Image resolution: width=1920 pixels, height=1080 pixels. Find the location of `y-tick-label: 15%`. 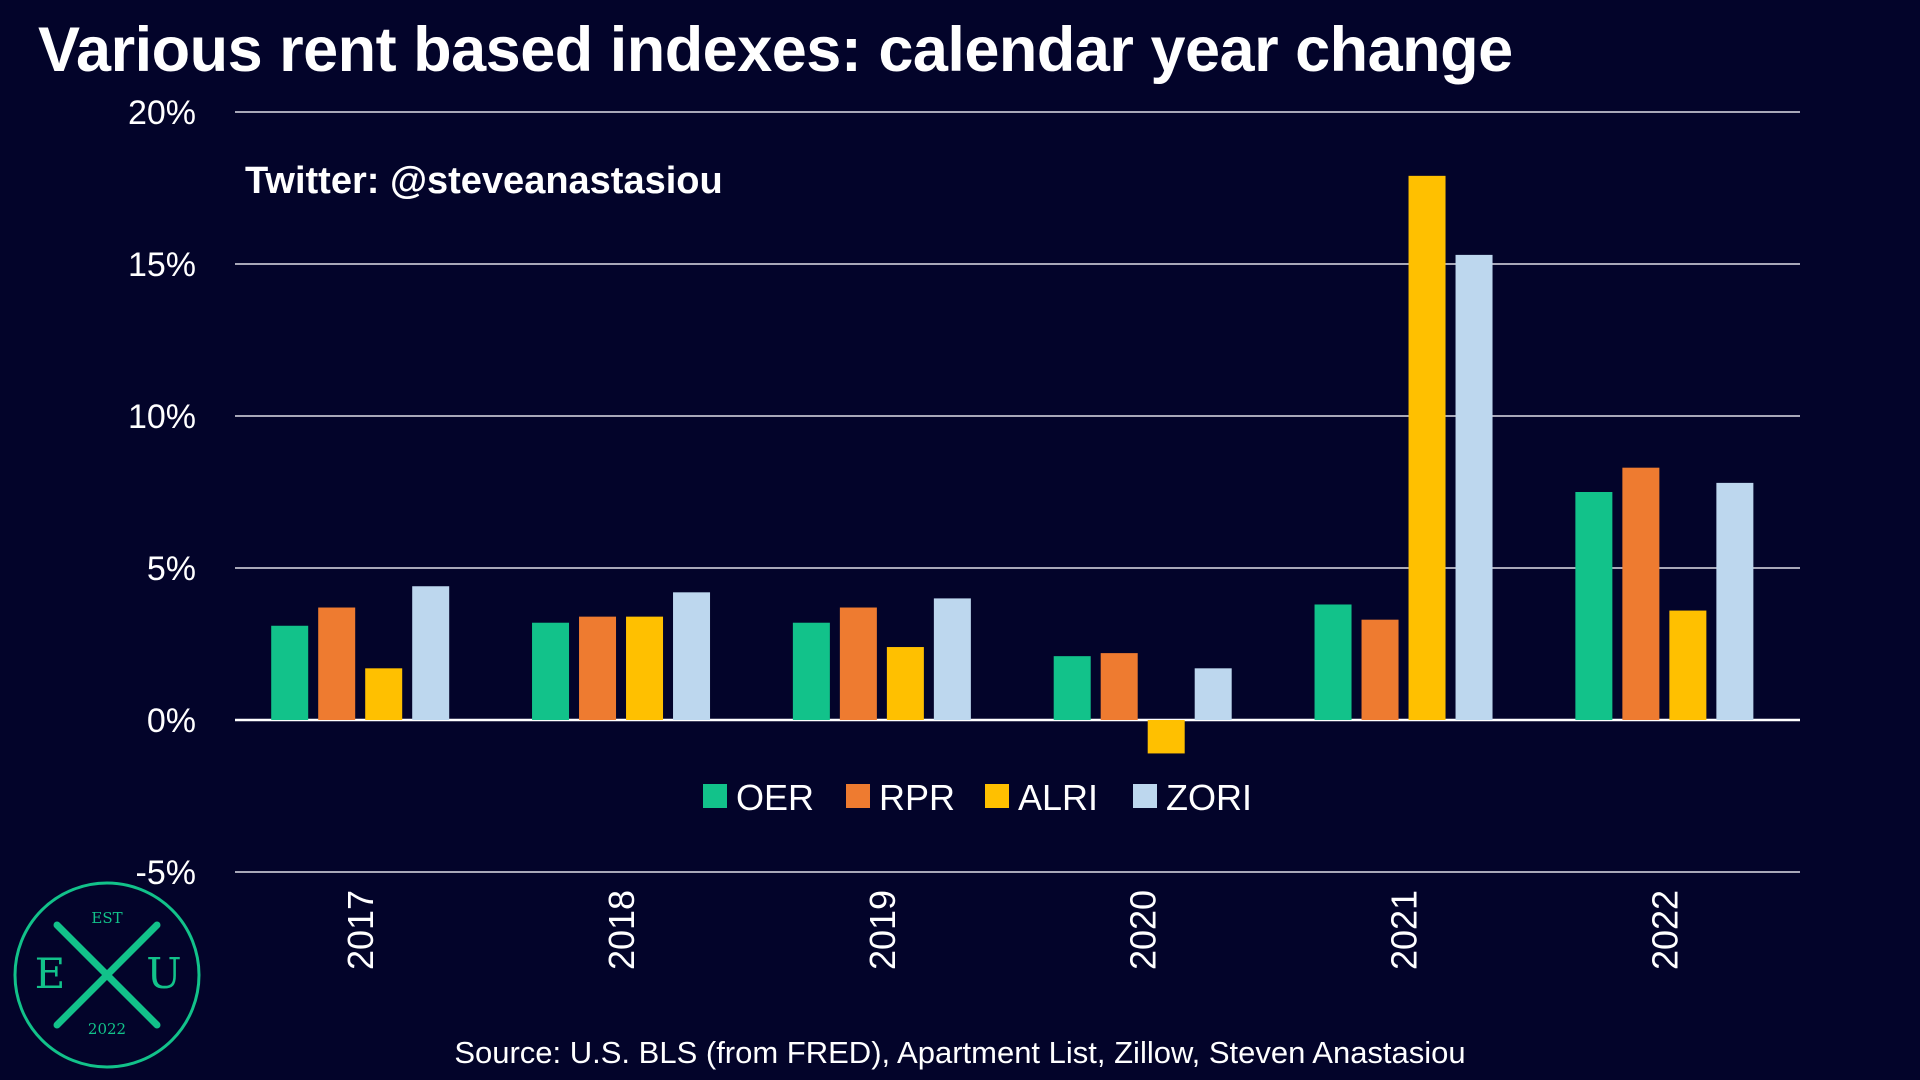

y-tick-label: 15% is located at coordinates (162, 265).